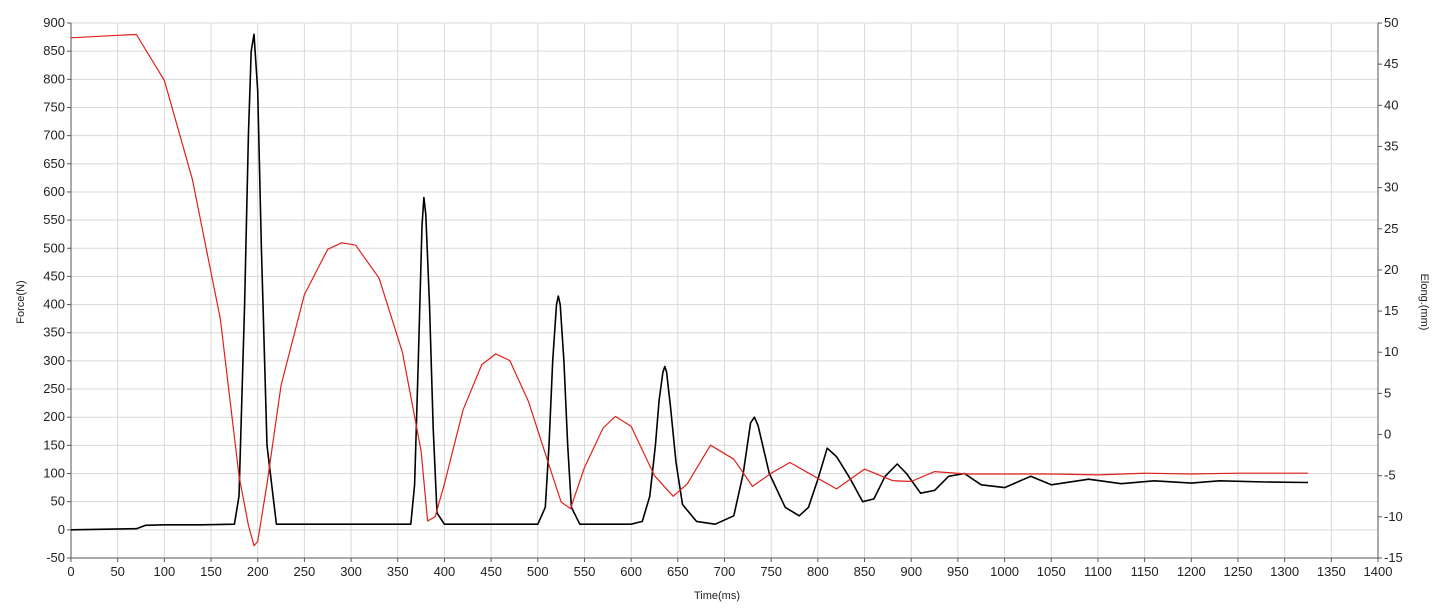 This screenshot has width=1445, height=608. Describe the element at coordinates (678, 571) in the screenshot. I see `x-tick-label: 650` at that location.